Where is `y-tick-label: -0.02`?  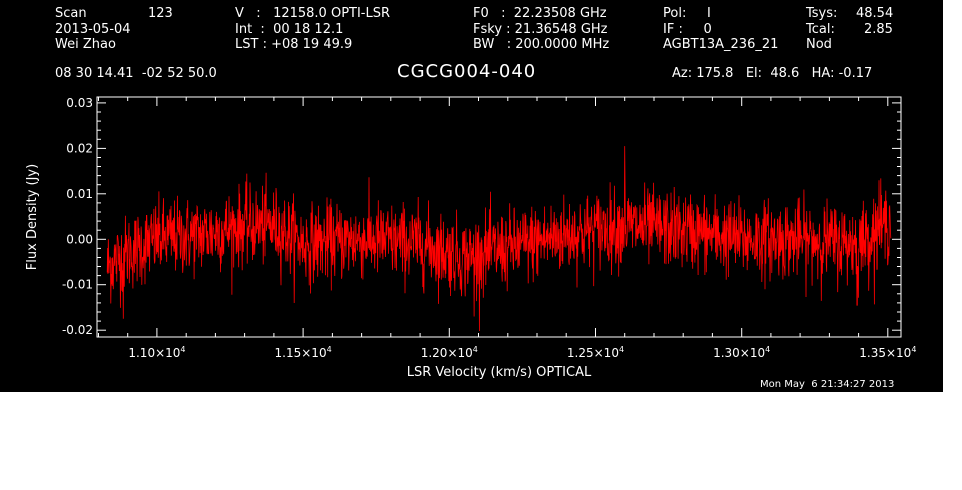 y-tick-label: -0.02 is located at coordinates (77, 330).